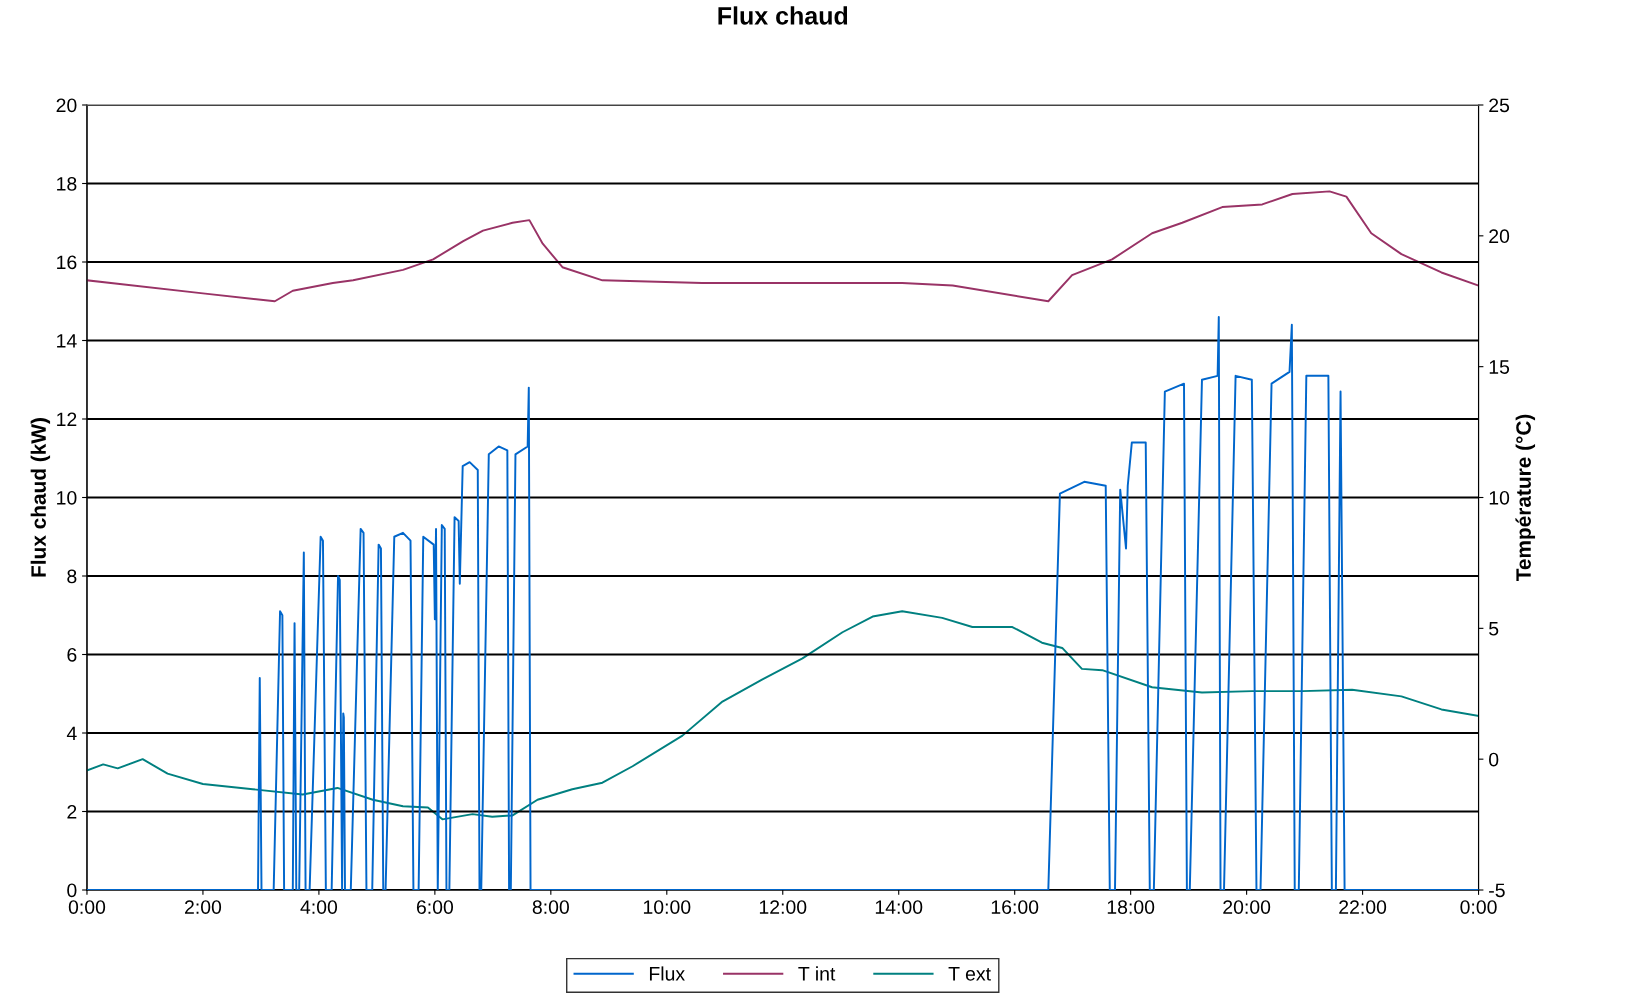  What do you see at coordinates (1131, 907) in the screenshot?
I see `x-tick-label: 18:00` at bounding box center [1131, 907].